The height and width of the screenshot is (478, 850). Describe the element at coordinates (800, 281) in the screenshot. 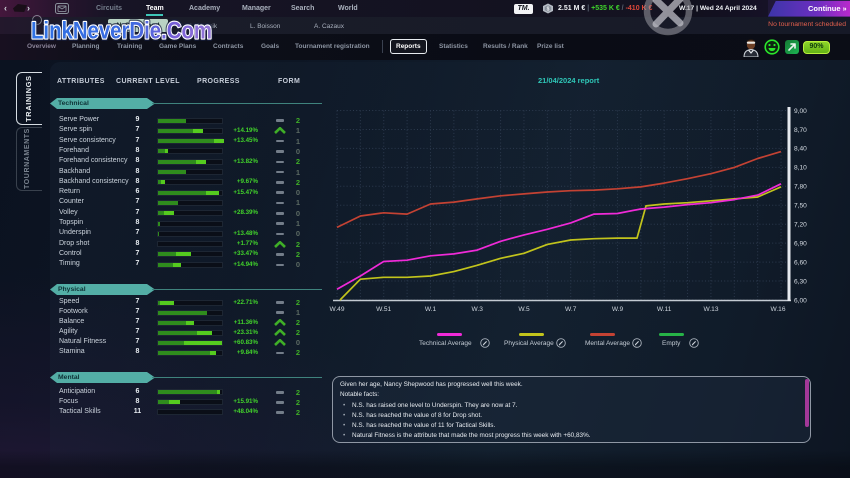

I see `svg-text: 6,30` at that location.